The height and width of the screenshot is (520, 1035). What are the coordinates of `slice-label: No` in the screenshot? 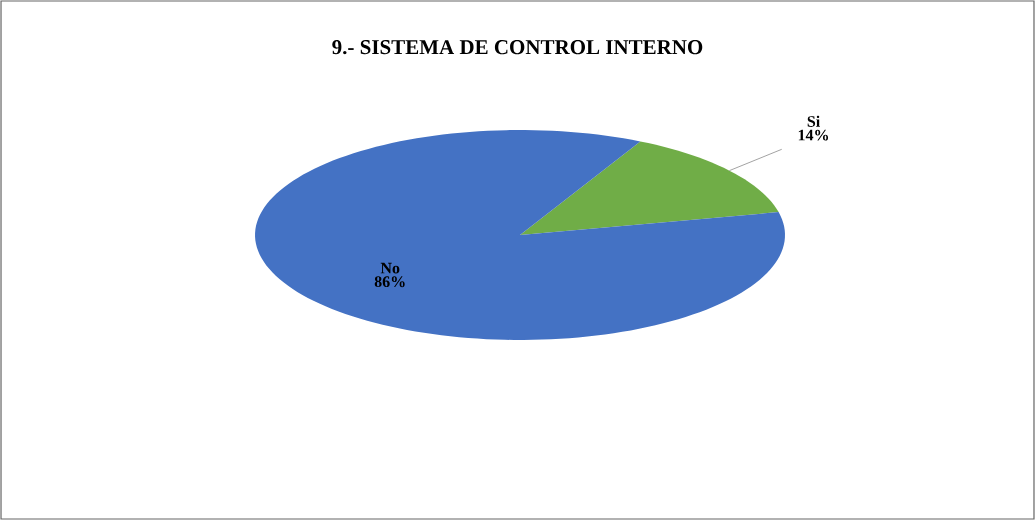 It's located at (390, 268).